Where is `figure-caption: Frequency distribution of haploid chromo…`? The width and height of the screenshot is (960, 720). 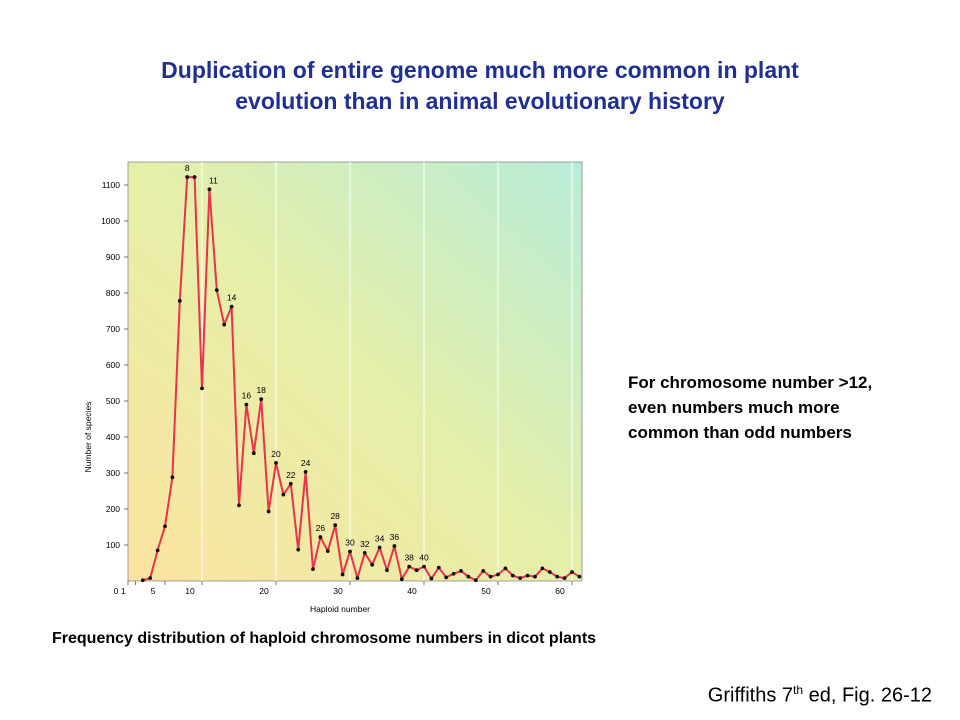
figure-caption: Frequency distribution of haploid chromo… is located at coordinates (324, 638).